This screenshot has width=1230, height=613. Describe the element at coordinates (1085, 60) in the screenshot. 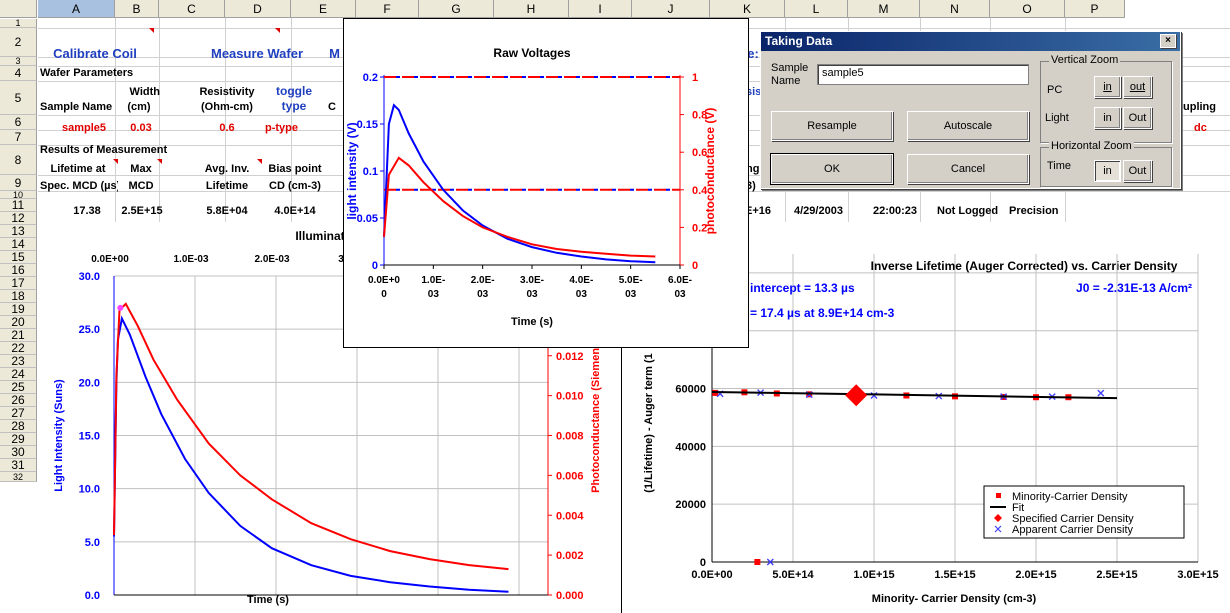

I see `vertical-zoom-label: Vertical Zoom` at that location.